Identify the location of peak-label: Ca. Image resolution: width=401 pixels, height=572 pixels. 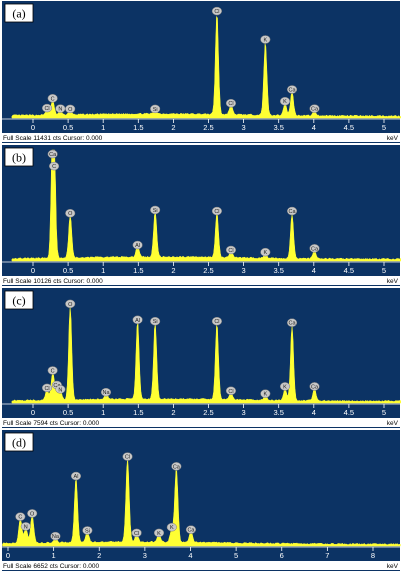
(314, 248).